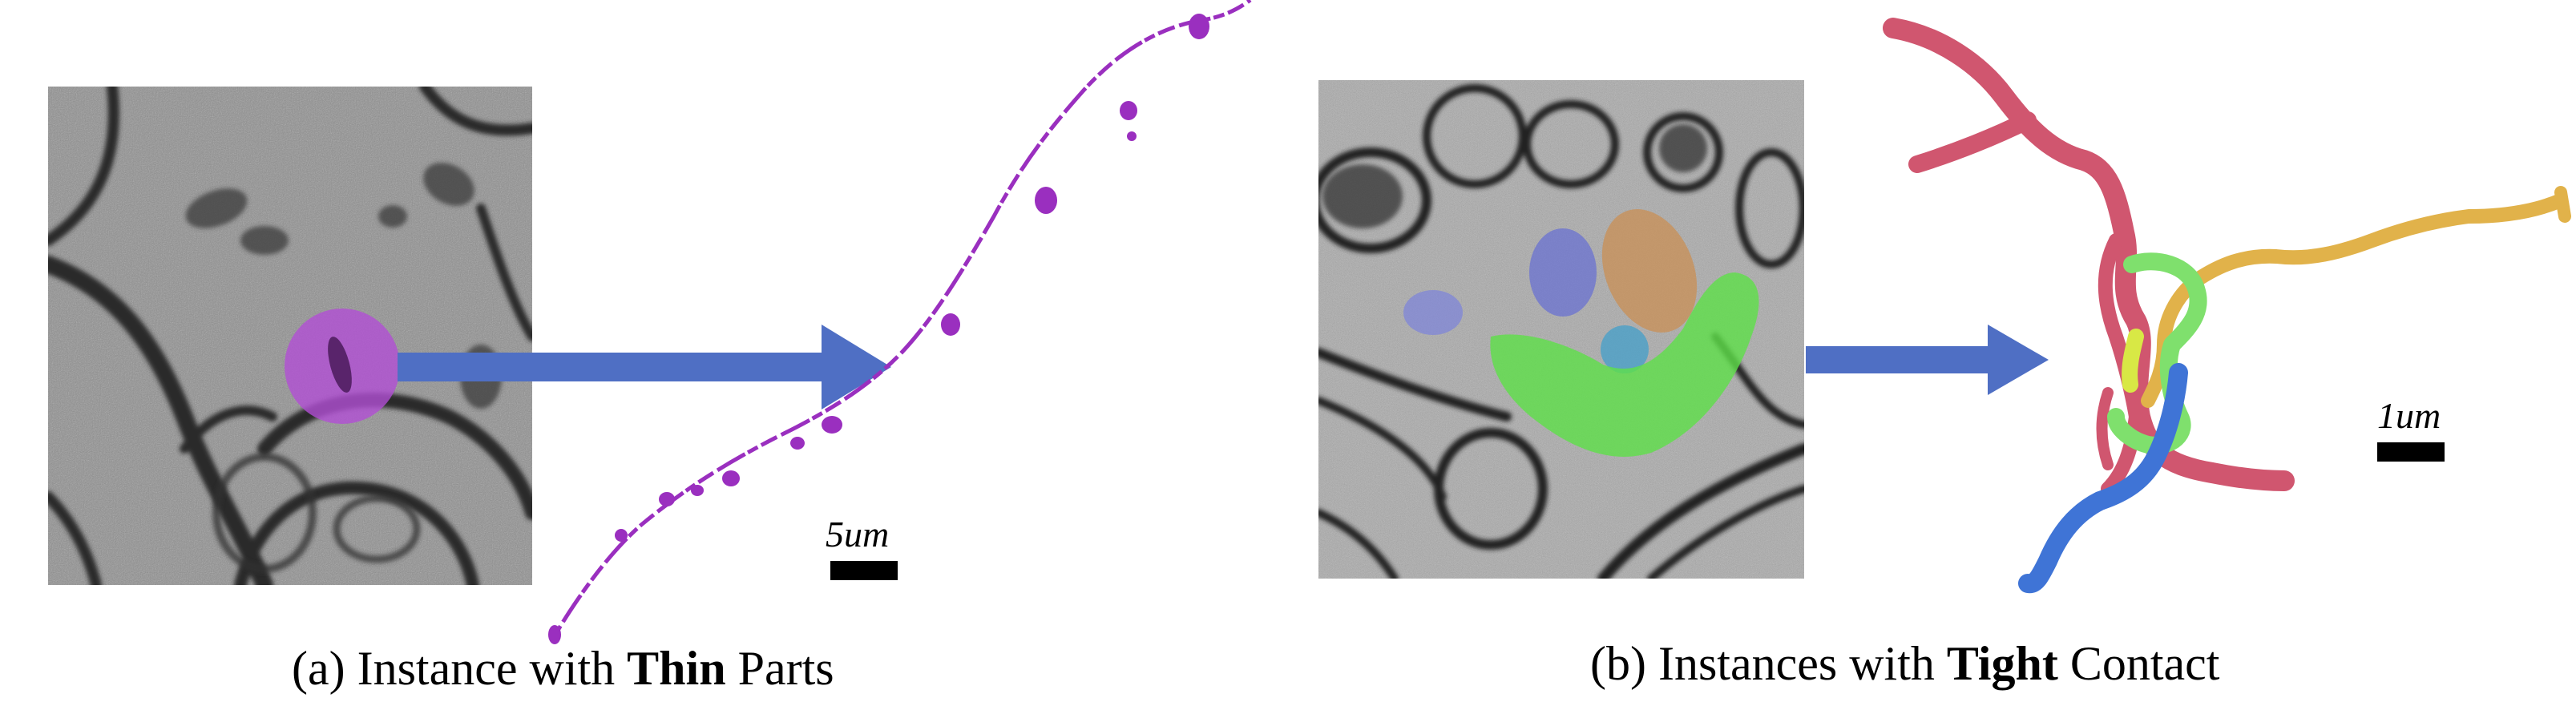 The height and width of the screenshot is (714, 2576). I want to click on panel-b-caption-prefix: (b) Instances with, so click(1769, 663).